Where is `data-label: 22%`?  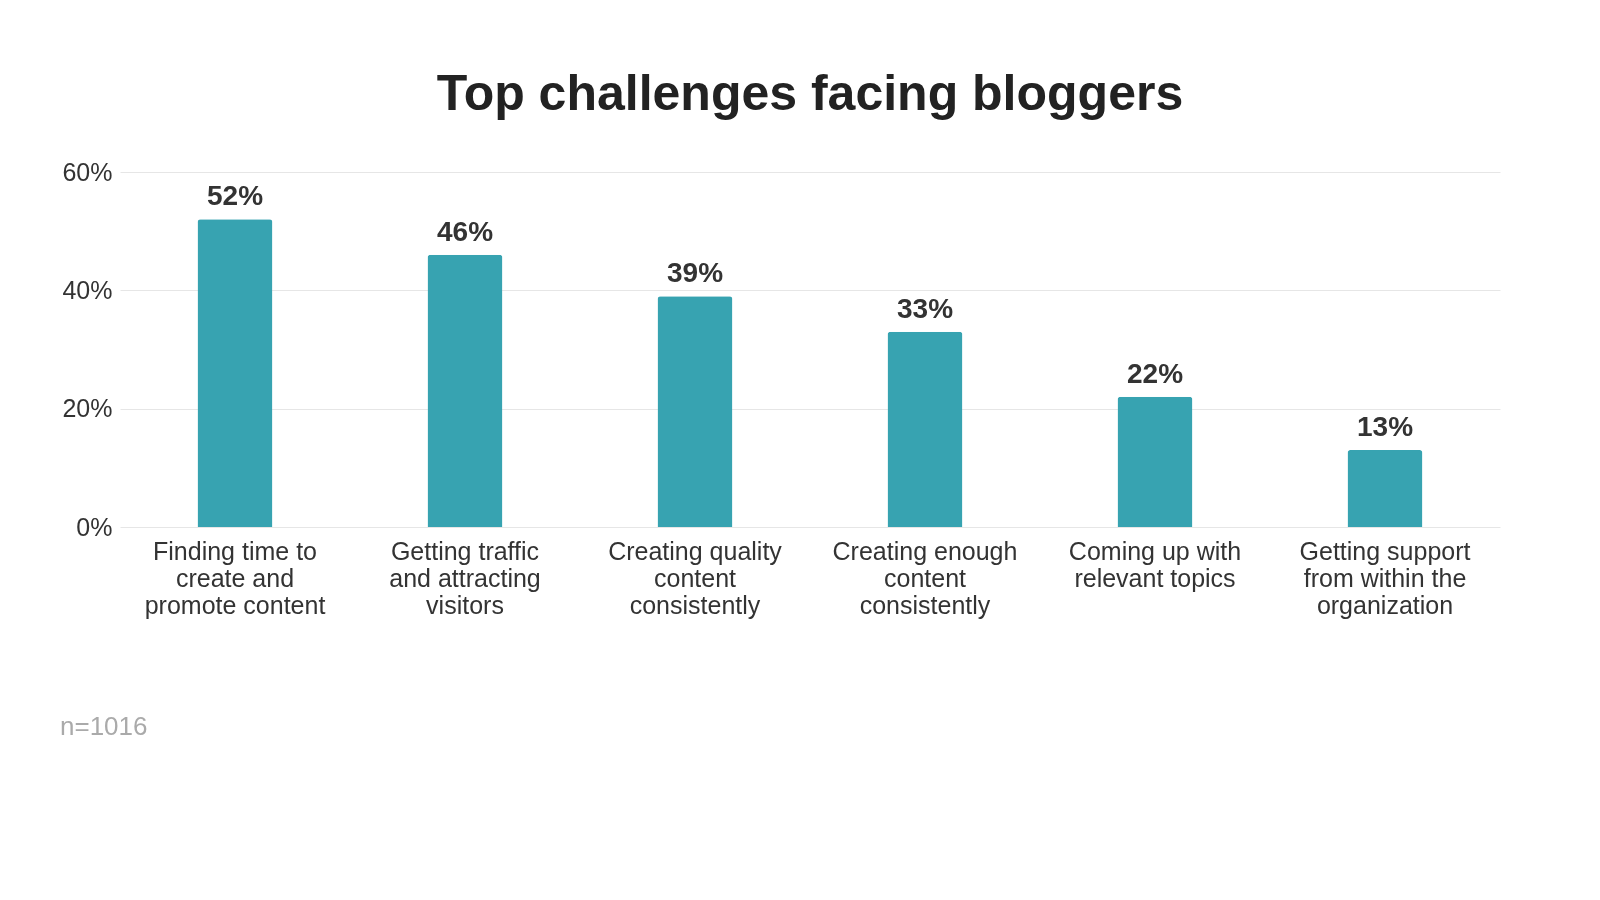
data-label: 22% is located at coordinates (1155, 373).